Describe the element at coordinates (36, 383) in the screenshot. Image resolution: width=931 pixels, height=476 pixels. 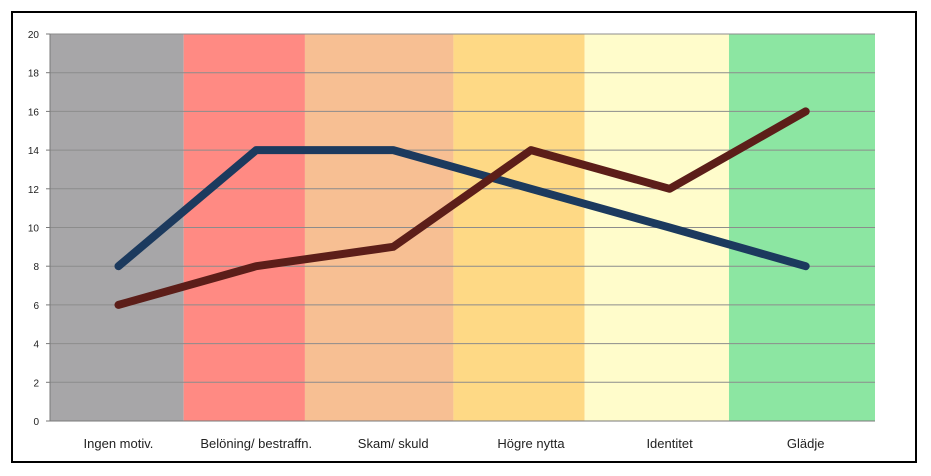
I see `y-tick-label: 2` at that location.